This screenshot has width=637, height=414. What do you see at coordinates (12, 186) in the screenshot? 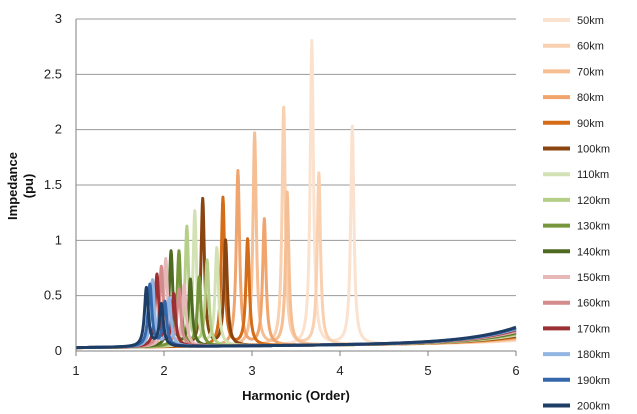
I see `y-axis-title-line-1: Impedance` at bounding box center [12, 186].